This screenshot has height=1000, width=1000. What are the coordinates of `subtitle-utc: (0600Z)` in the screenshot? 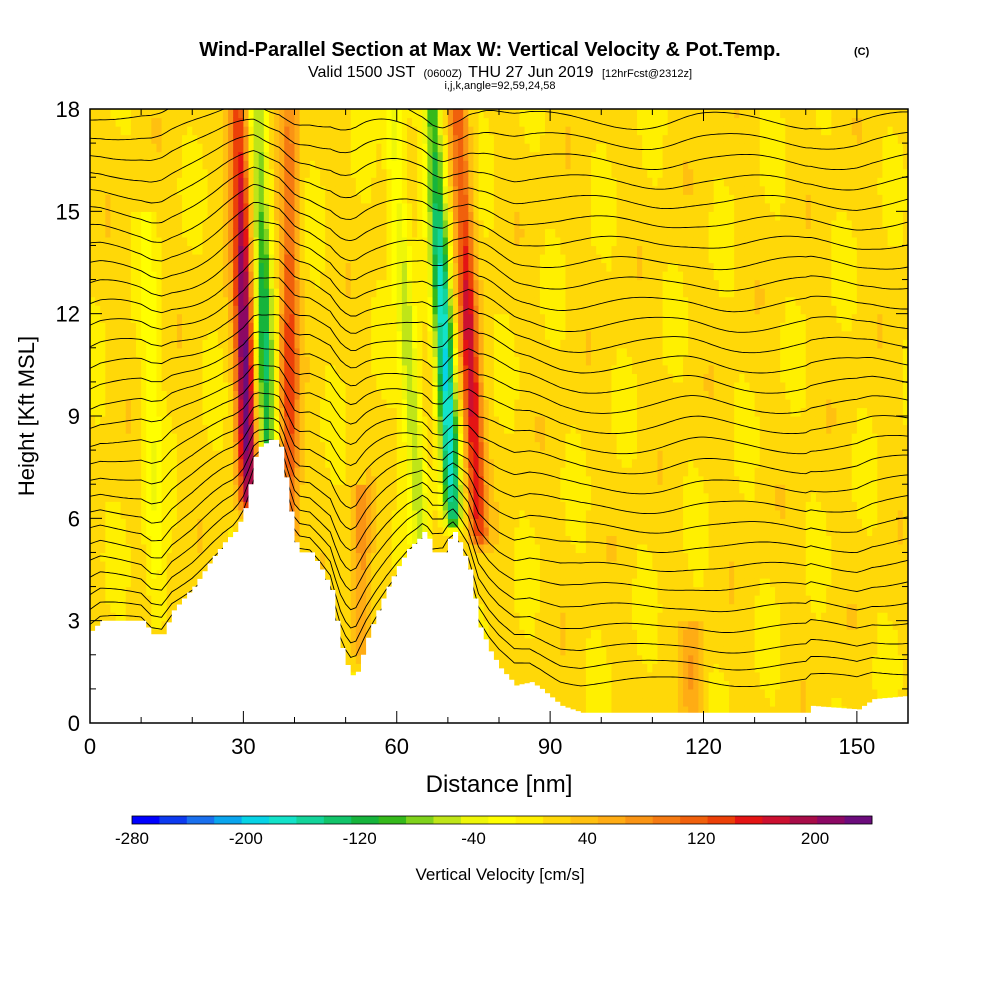 It's located at (442, 74).